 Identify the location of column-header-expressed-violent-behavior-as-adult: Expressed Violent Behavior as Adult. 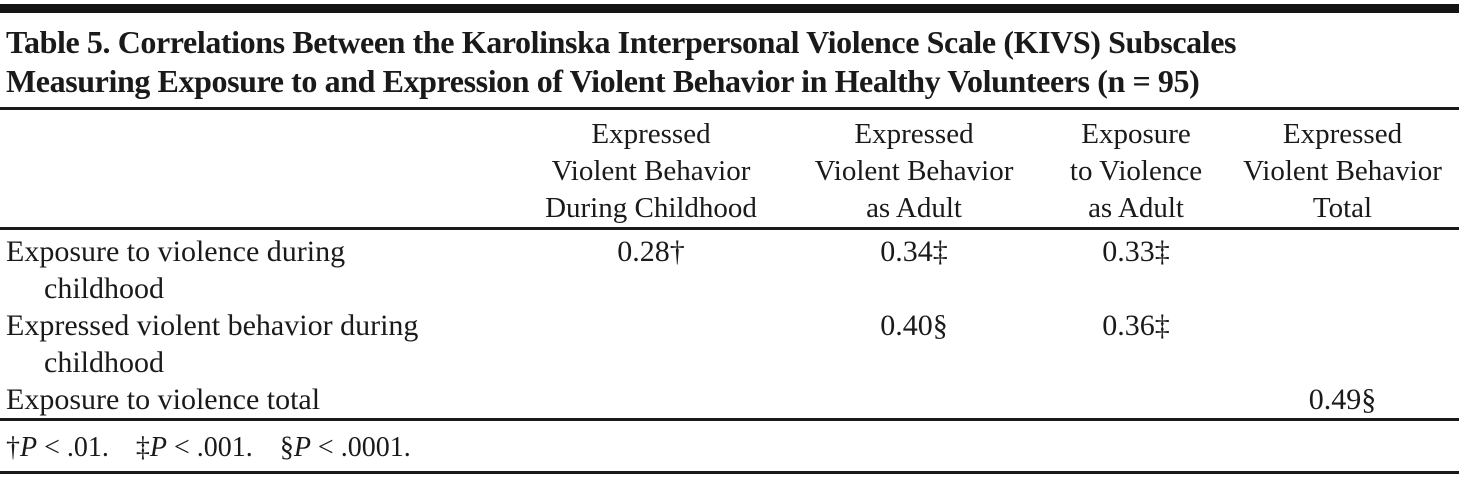
(914, 171).